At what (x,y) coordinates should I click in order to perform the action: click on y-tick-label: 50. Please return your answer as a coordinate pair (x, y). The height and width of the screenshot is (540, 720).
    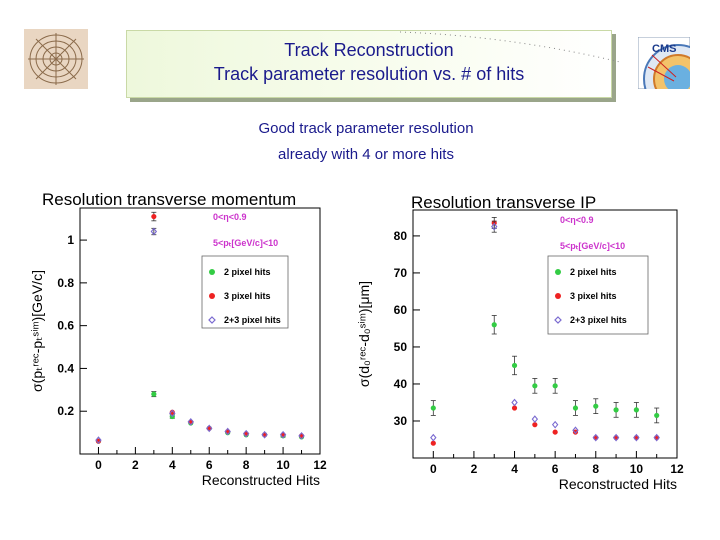
    Looking at the image, I should click on (401, 347).